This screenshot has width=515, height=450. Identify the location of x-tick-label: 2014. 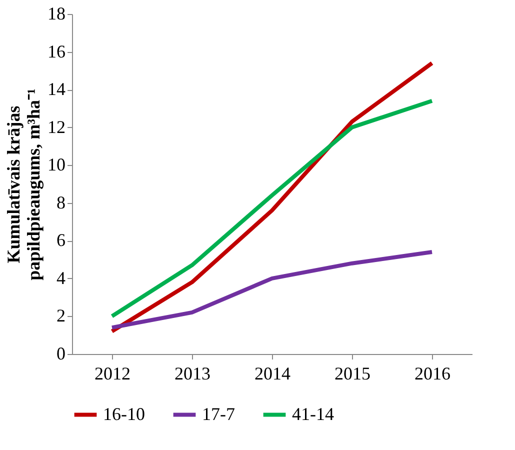
(272, 374).